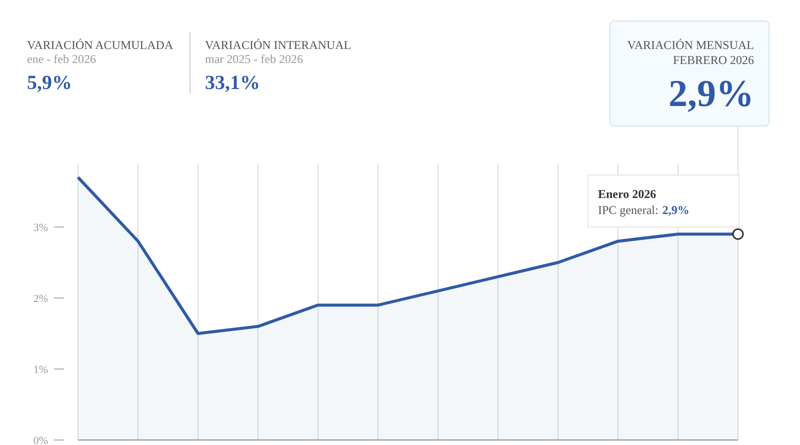 This screenshot has width=800, height=445. Describe the element at coordinates (40, 439) in the screenshot. I see `y-tick-label: 0%` at that location.